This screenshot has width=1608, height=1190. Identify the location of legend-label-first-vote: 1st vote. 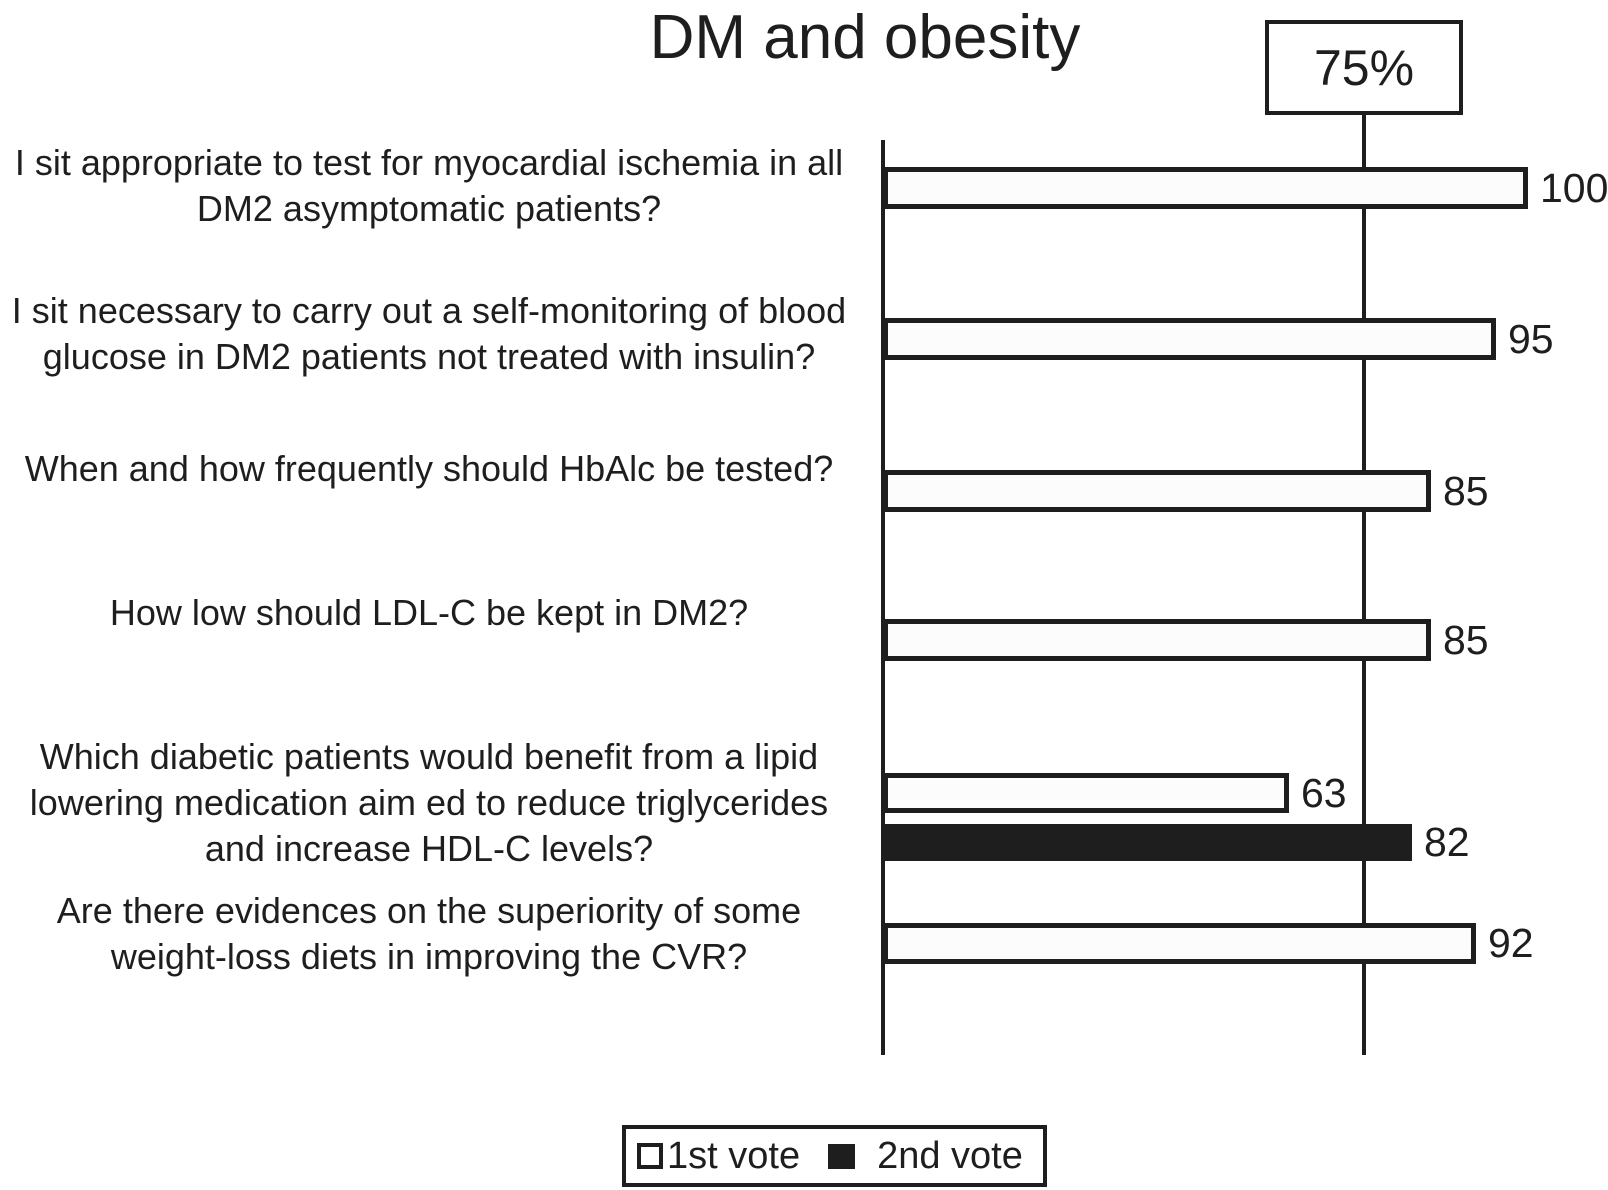
(734, 1155).